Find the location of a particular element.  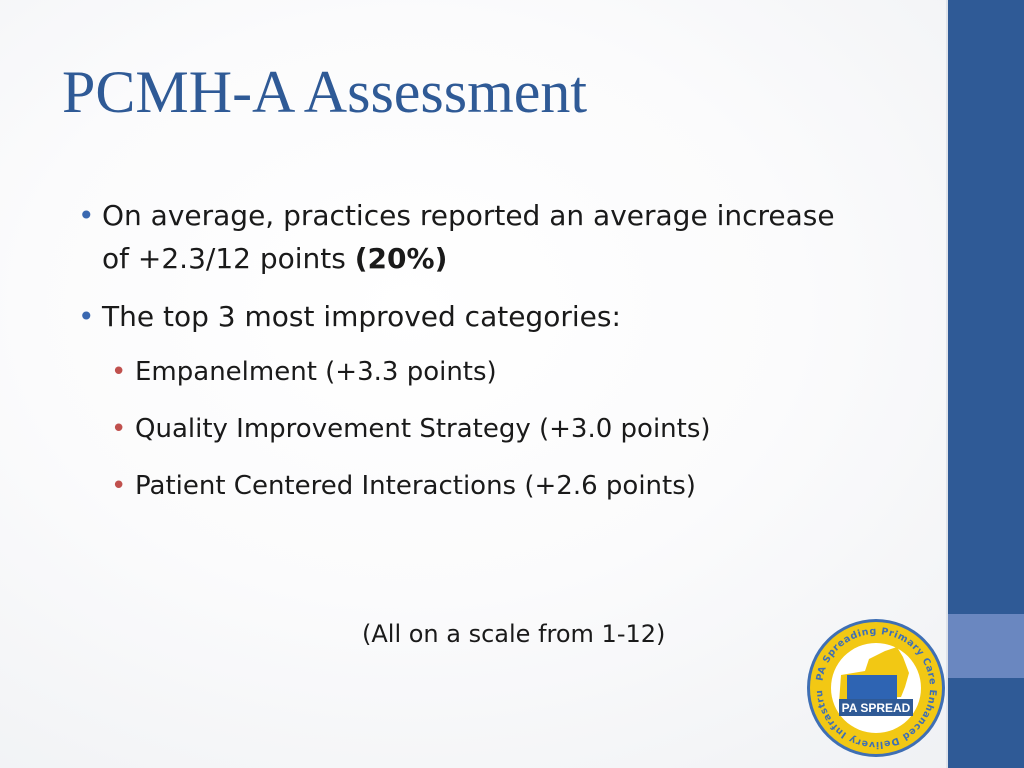

logo-banner-text: PA SPREAD is located at coordinates (876, 708).